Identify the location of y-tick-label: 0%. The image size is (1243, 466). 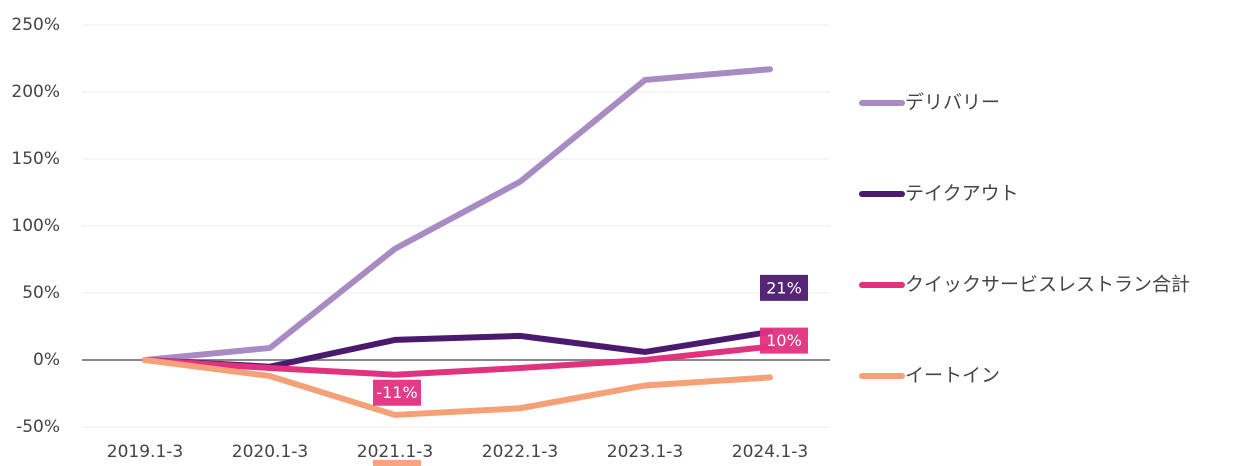
(46, 360).